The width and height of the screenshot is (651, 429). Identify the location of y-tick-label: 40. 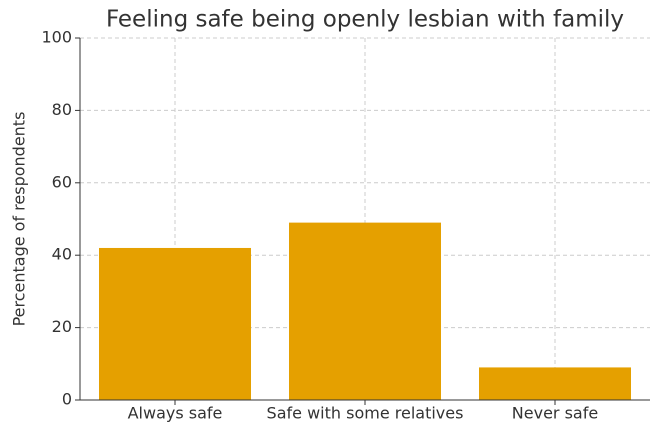
(62, 254).